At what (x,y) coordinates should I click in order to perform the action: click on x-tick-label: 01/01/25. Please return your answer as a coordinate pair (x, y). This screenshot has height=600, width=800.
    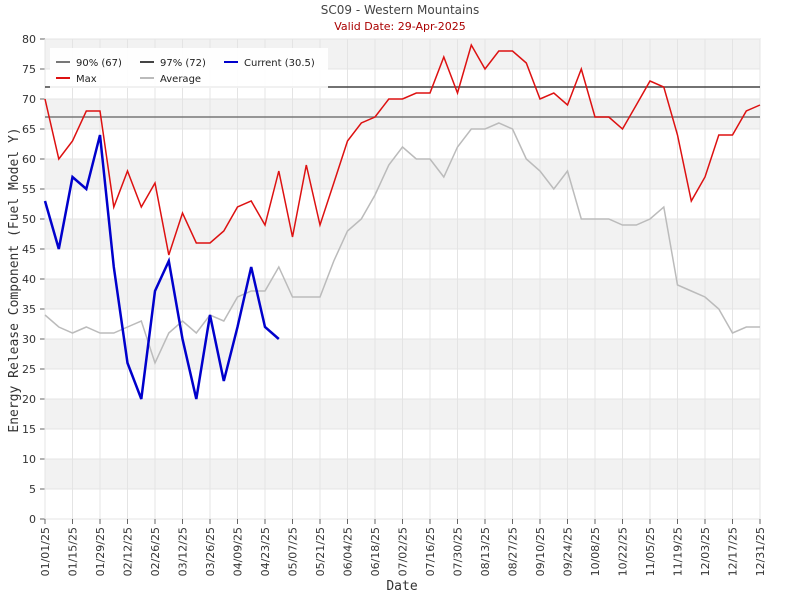
    Looking at the image, I should click on (45, 551).